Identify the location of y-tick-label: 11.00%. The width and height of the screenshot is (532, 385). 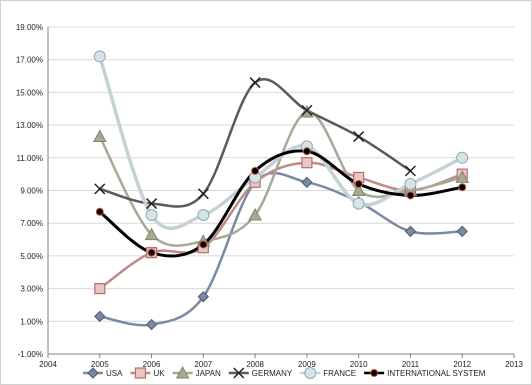
(29, 158).